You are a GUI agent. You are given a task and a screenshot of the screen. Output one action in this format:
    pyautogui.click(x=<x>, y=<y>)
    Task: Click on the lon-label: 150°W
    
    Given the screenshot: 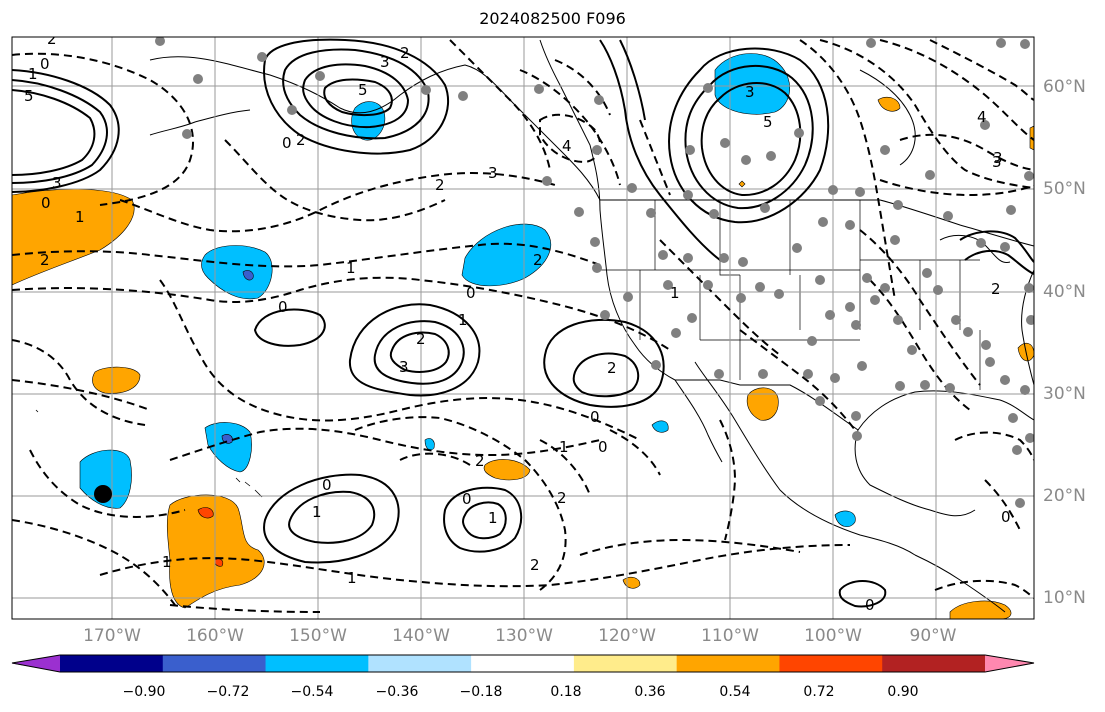 What is the action you would take?
    pyautogui.click(x=318, y=636)
    